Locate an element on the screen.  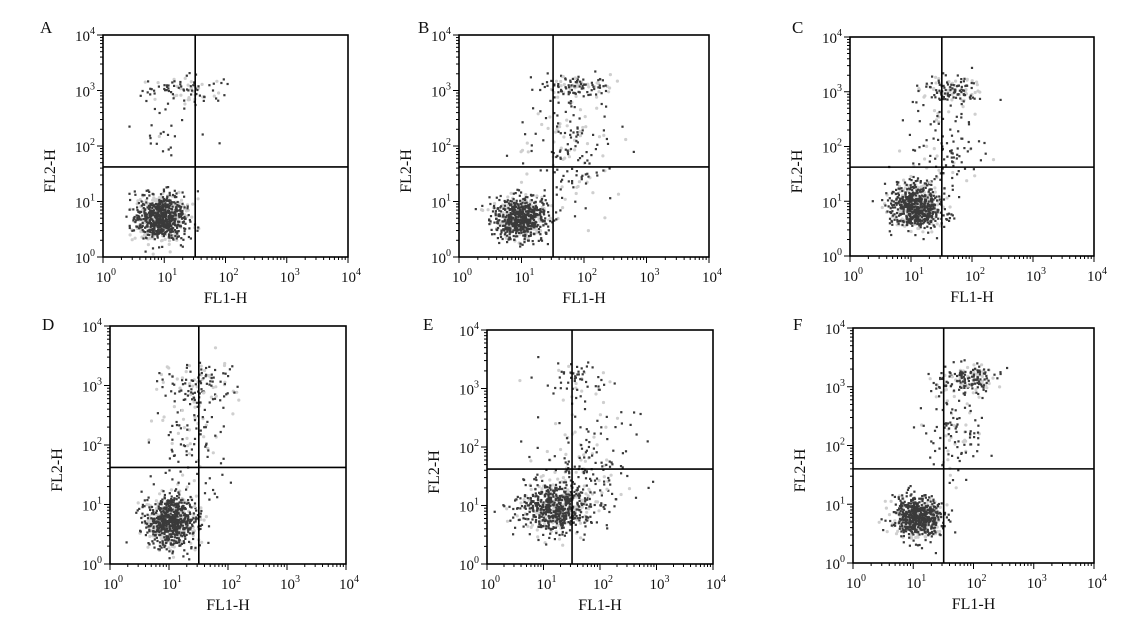
x-axis-title: FL1-H is located at coordinates (584, 298).